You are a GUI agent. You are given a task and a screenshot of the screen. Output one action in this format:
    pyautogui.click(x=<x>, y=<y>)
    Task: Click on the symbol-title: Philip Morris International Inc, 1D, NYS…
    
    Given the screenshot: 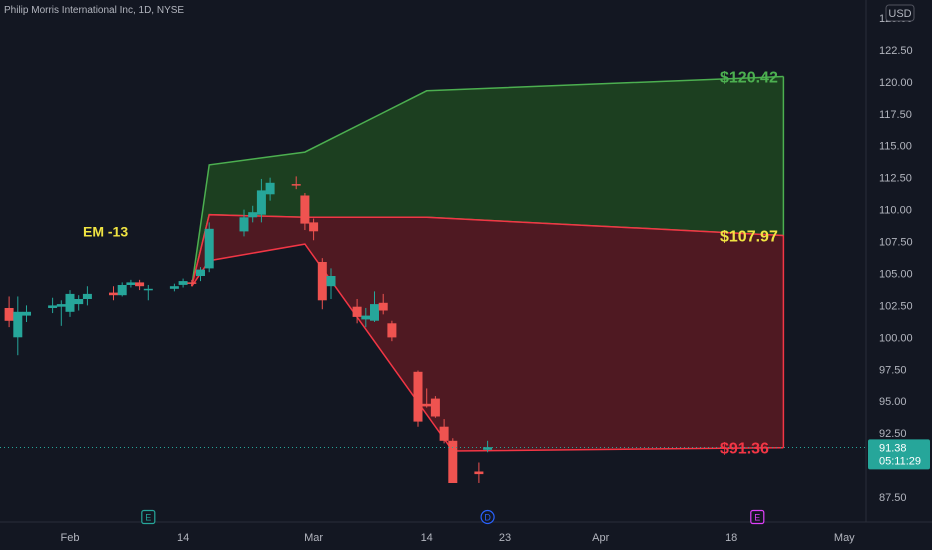 What is the action you would take?
    pyautogui.click(x=94, y=10)
    